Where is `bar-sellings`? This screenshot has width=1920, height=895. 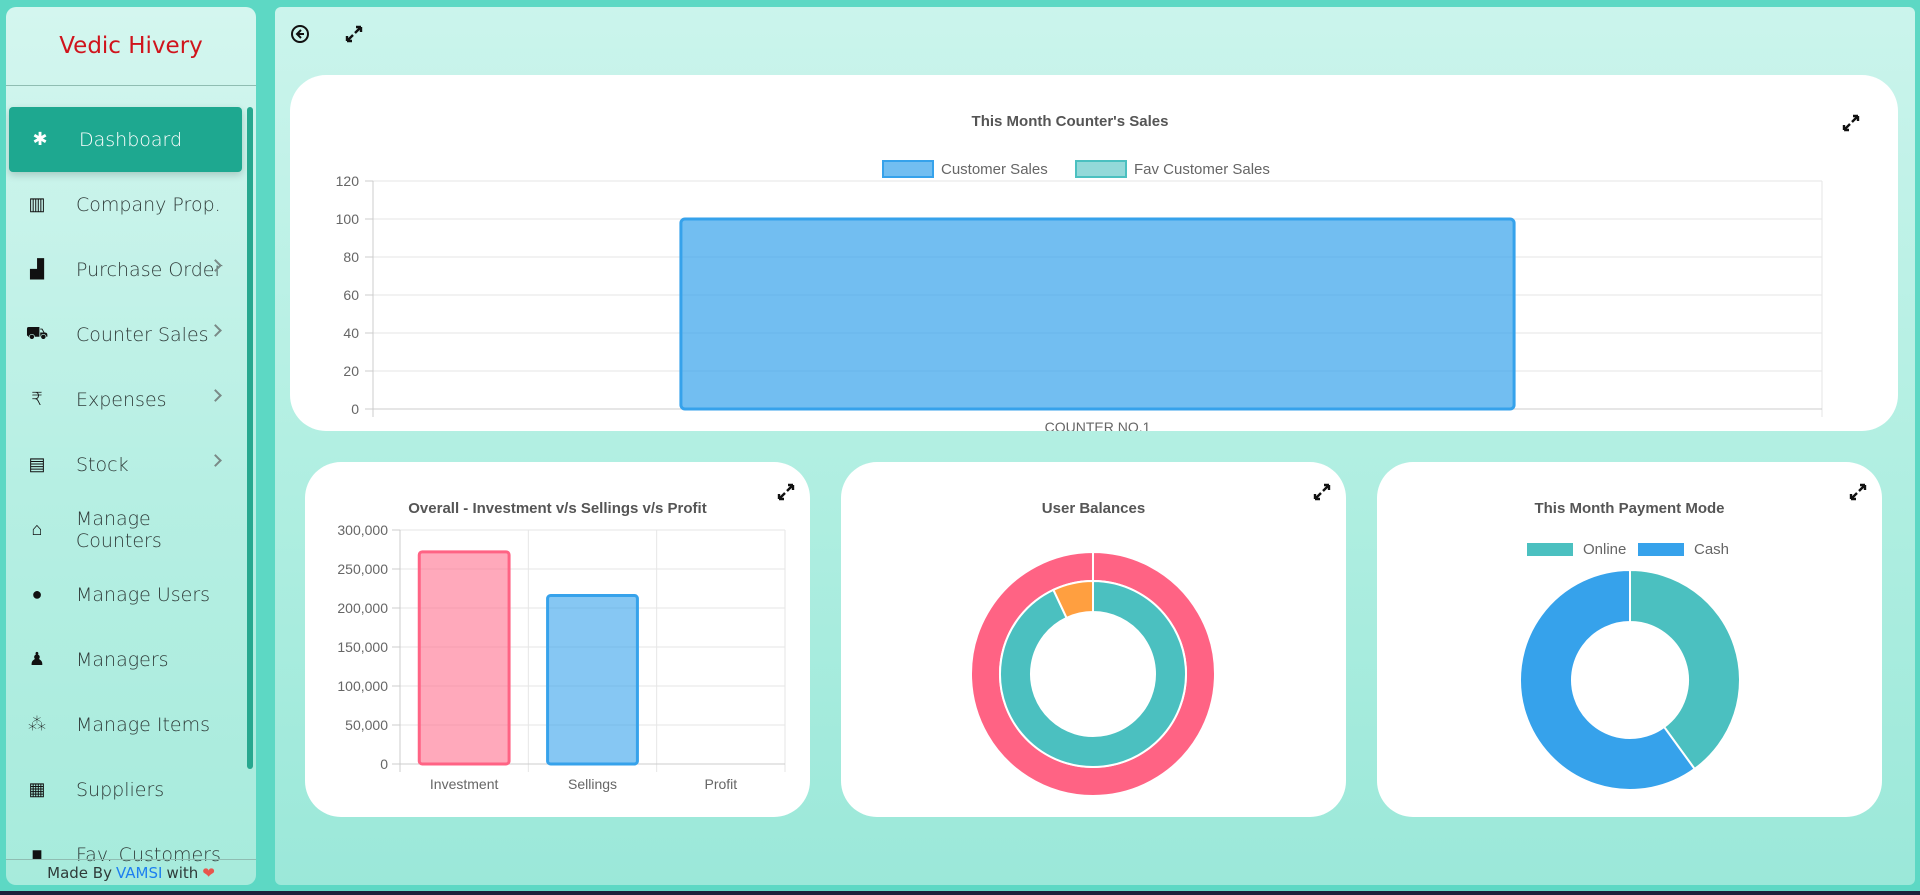
bar-sellings is located at coordinates (592, 680).